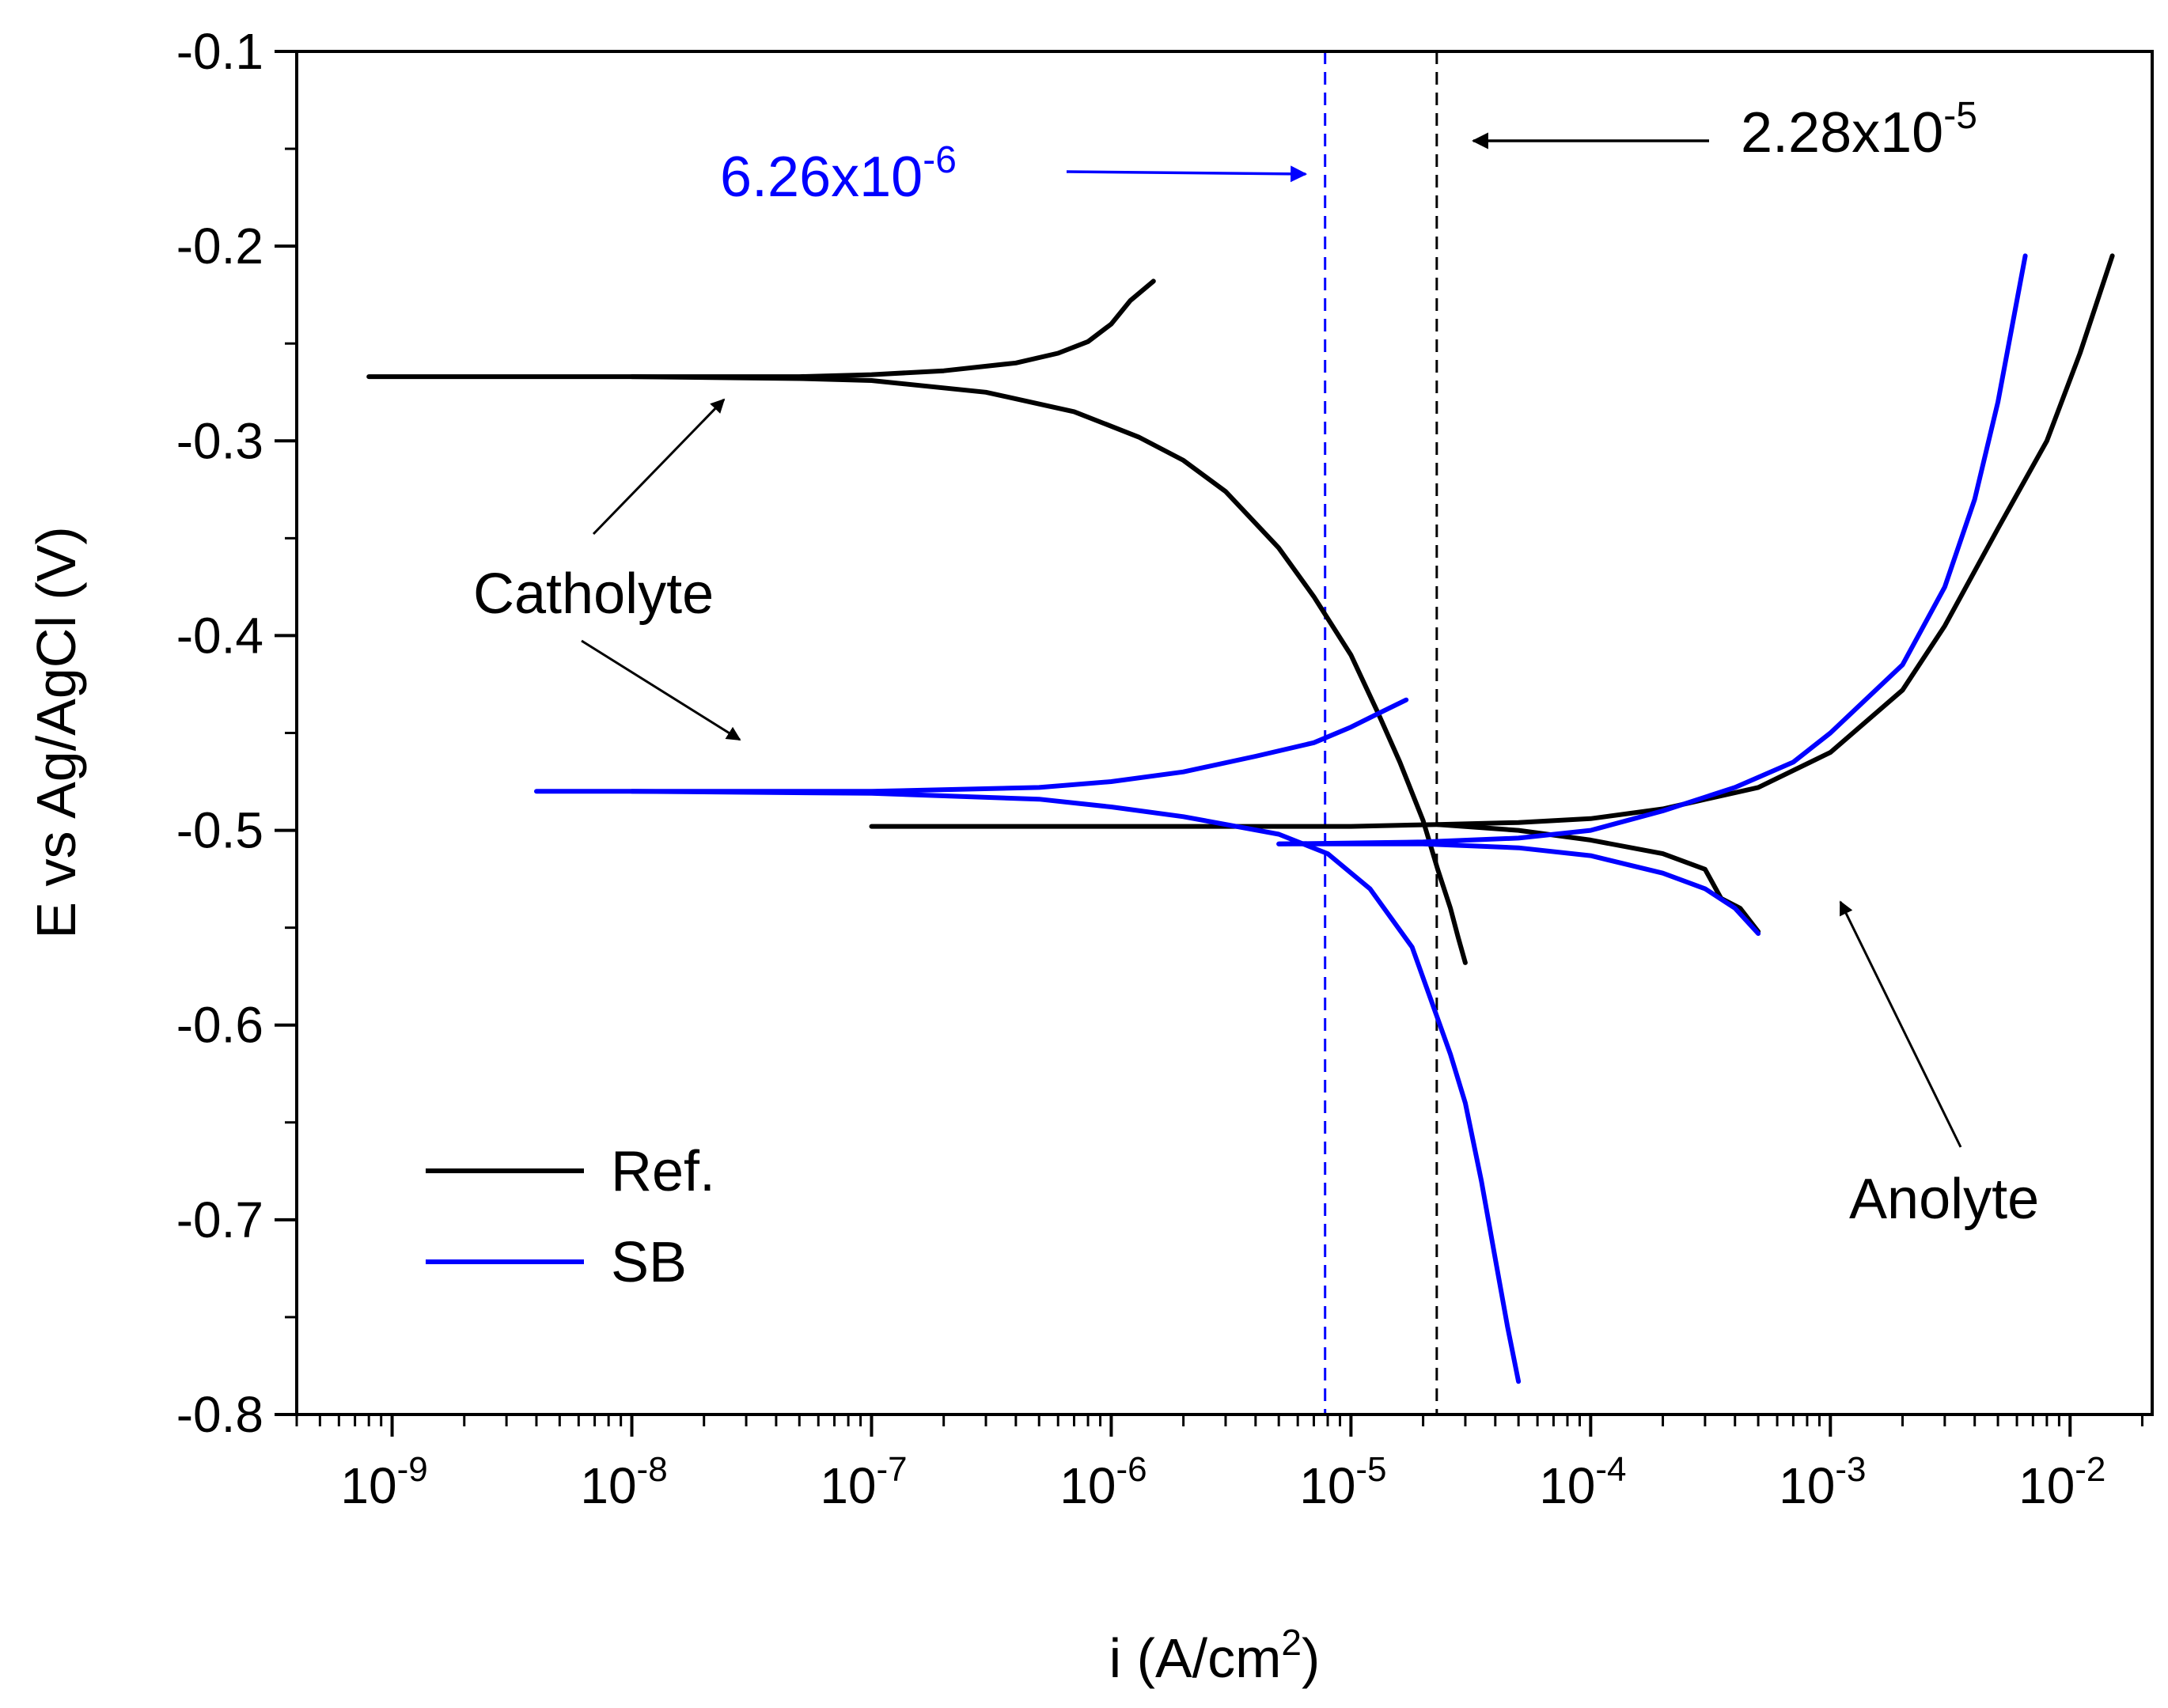  Describe the element at coordinates (1652, 549) in the screenshot. I see `series-line-sb-anolyte-anodic` at that location.